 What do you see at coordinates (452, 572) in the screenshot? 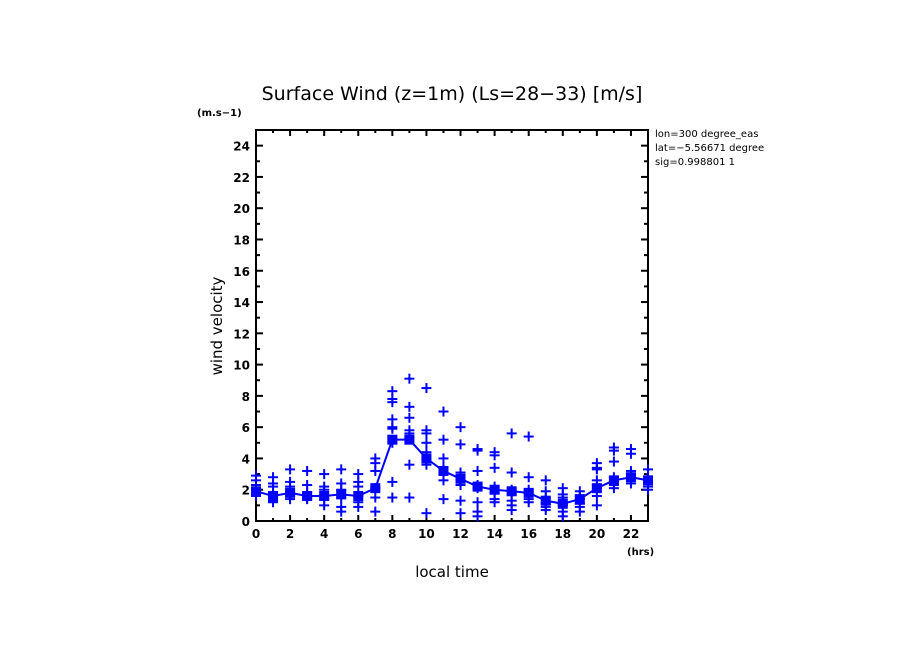
I see `x-axis-label: local time` at bounding box center [452, 572].